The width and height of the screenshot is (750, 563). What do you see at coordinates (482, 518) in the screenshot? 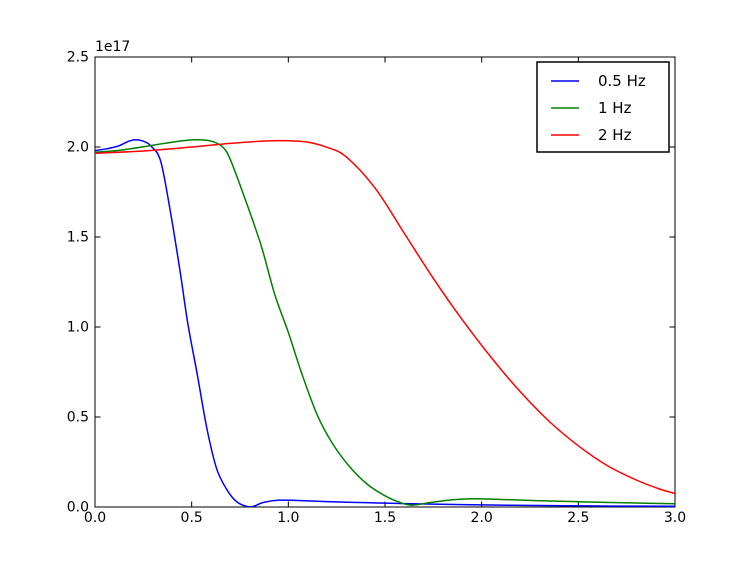
I see `x-tick-label: 2.0` at bounding box center [482, 518].